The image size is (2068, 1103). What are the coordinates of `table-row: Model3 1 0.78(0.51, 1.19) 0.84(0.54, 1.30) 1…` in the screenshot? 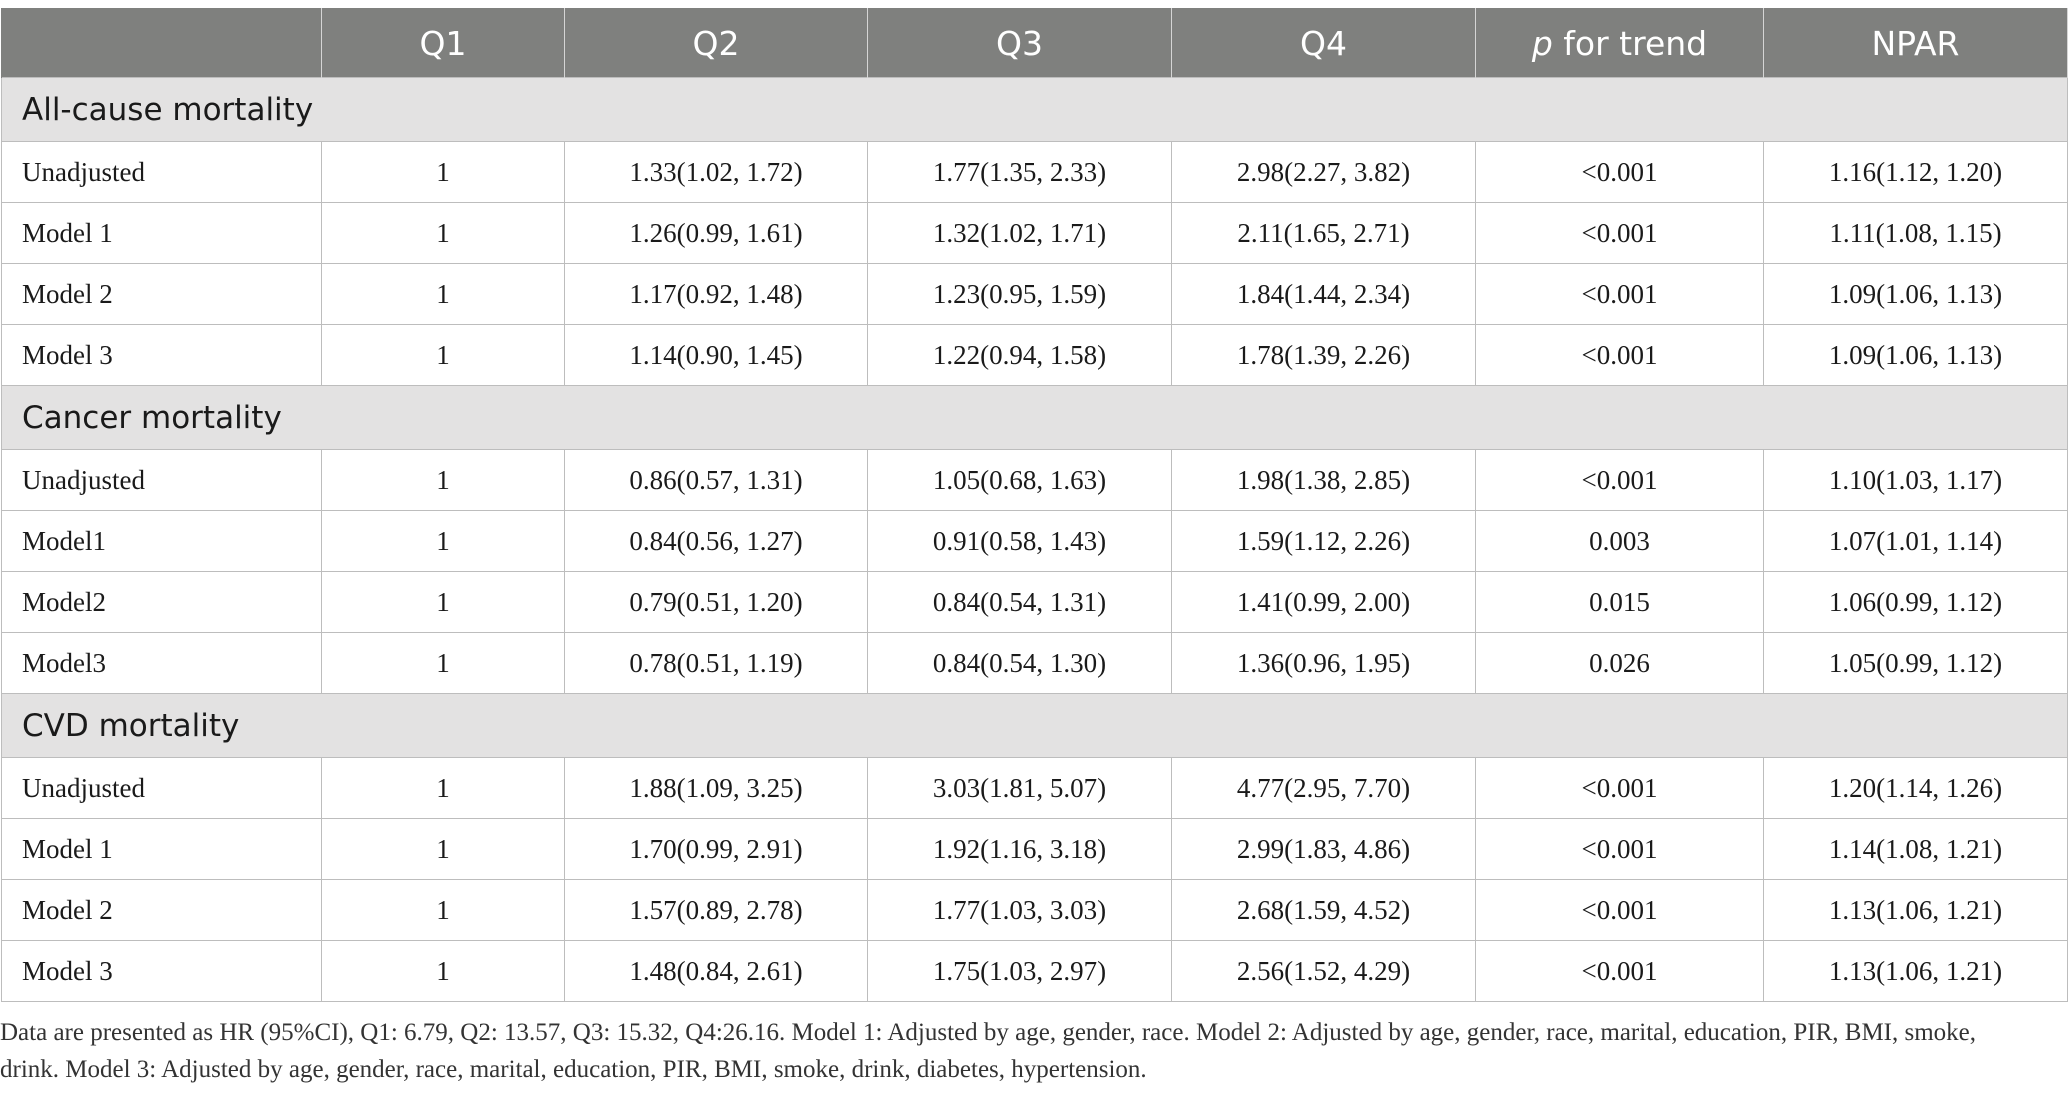 It's located at (1034, 663).